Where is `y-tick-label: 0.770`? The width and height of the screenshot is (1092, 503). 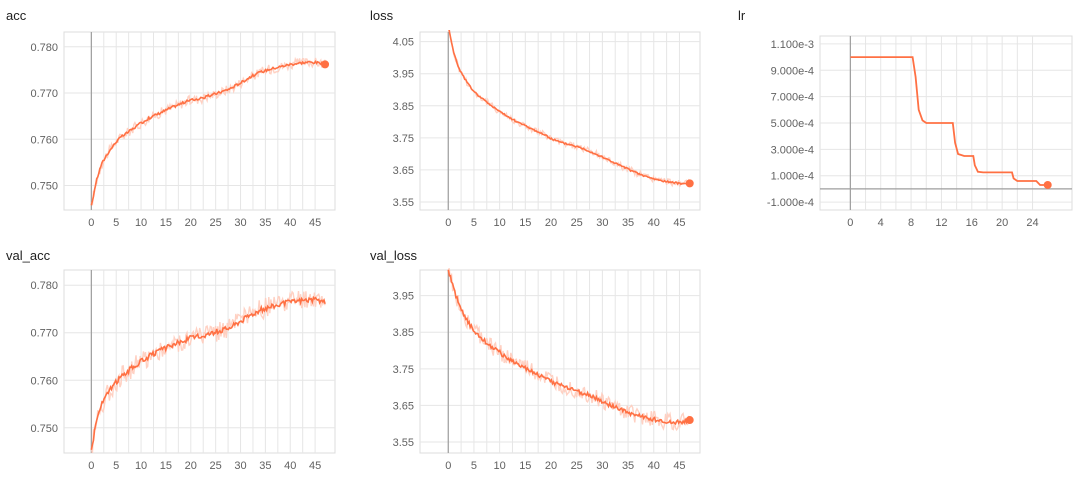 y-tick-label: 0.770 is located at coordinates (44, 334).